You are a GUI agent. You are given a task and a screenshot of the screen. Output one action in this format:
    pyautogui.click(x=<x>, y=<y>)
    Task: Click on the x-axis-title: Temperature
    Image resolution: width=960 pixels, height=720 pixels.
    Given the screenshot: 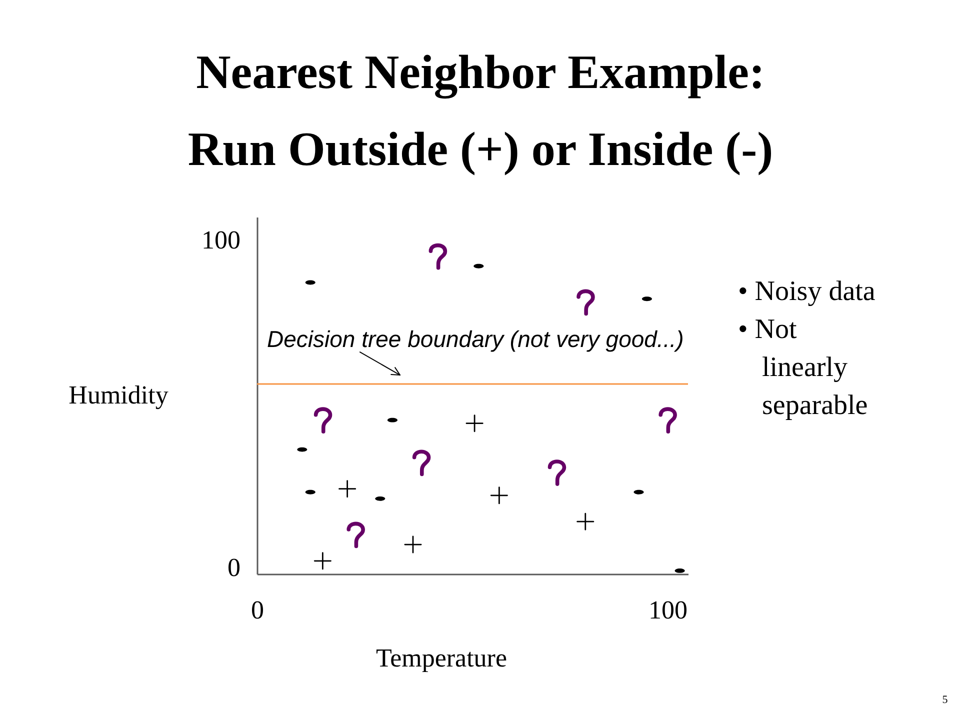 What is the action you would take?
    pyautogui.click(x=441, y=658)
    